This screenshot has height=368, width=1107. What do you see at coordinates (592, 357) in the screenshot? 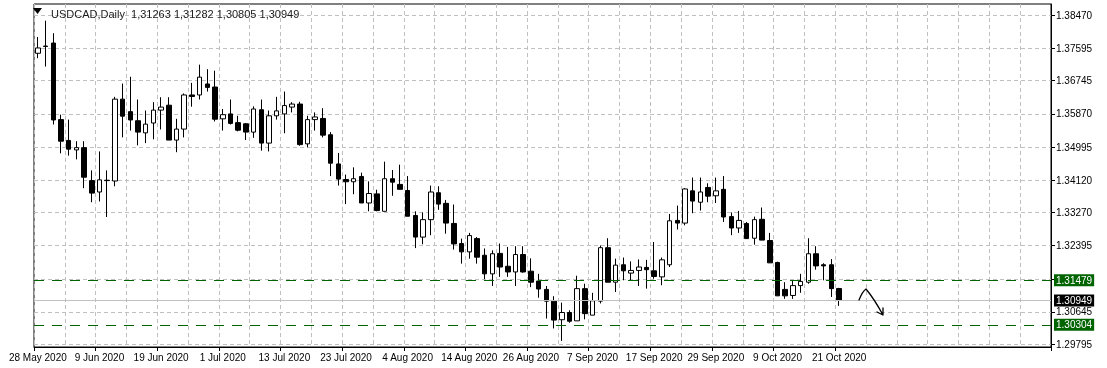
I see `x-tick-label: 7 Sep 2020` at bounding box center [592, 357].